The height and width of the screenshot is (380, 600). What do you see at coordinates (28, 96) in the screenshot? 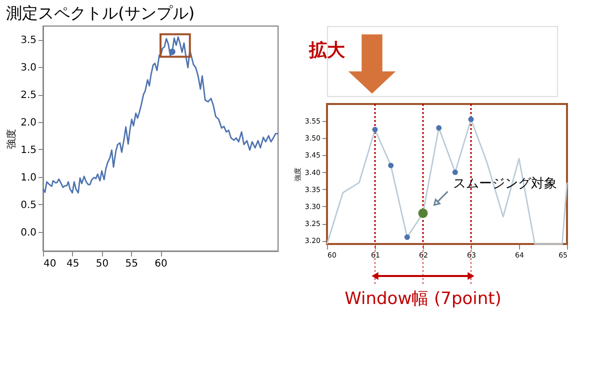
I see `y-tick-label: 2.5` at bounding box center [28, 96].